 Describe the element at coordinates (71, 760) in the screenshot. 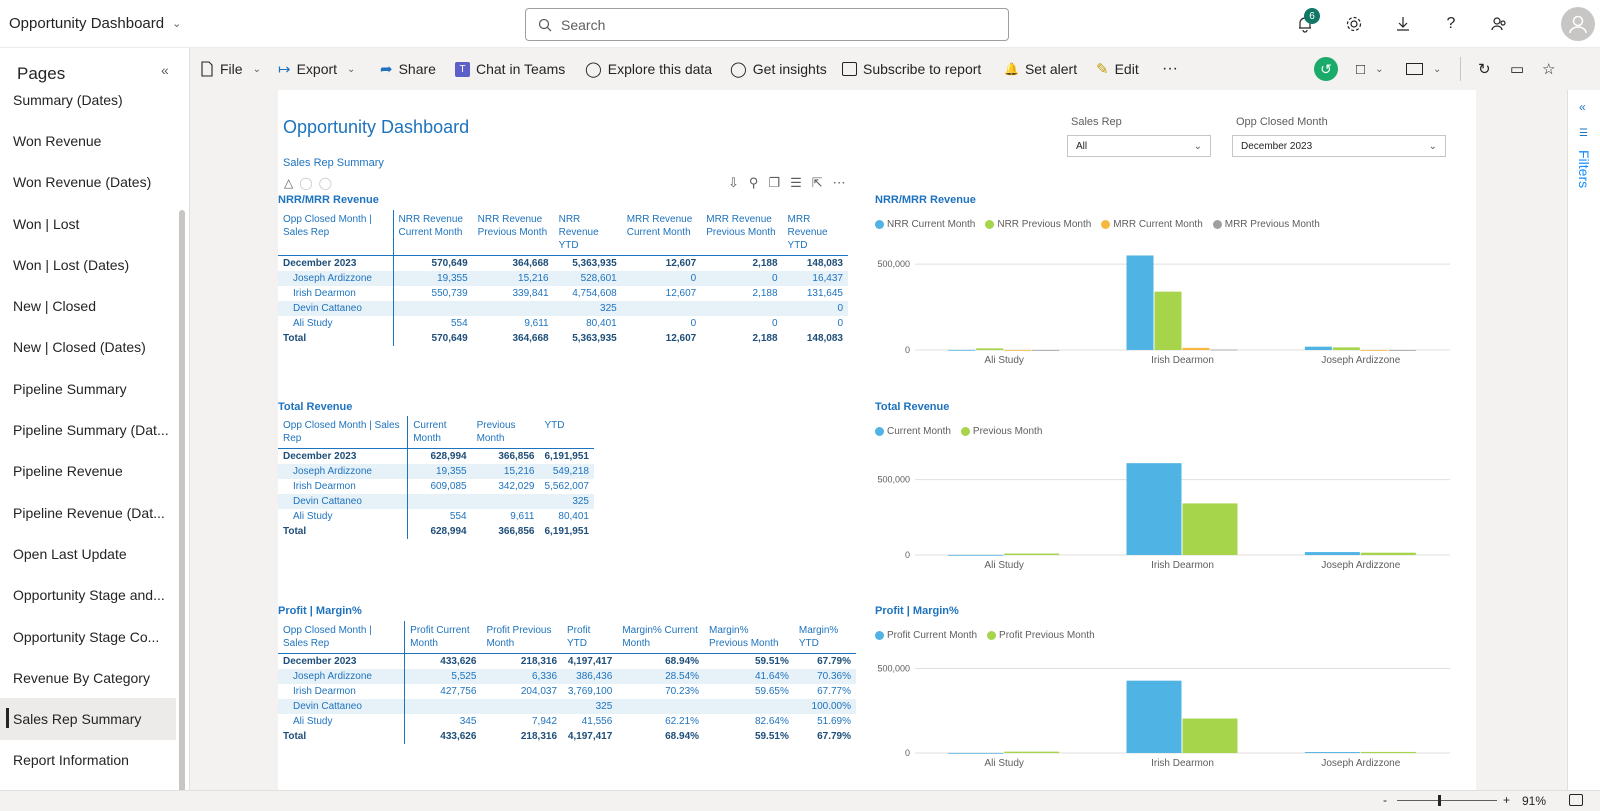

I see `page-item: Report Information` at that location.